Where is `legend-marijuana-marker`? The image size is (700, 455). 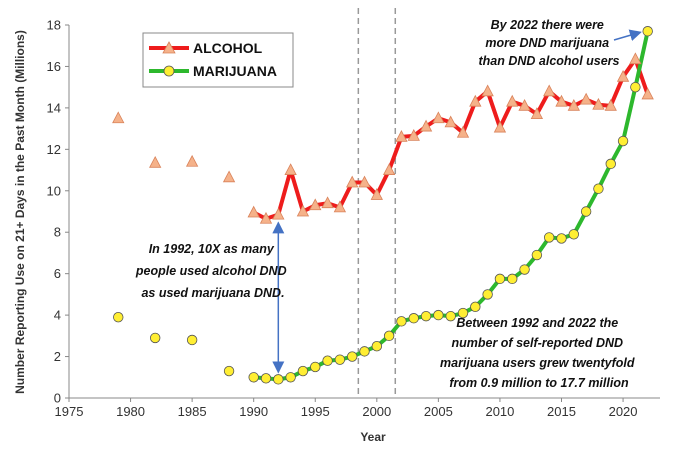
legend-marijuana-marker is located at coordinates (169, 71).